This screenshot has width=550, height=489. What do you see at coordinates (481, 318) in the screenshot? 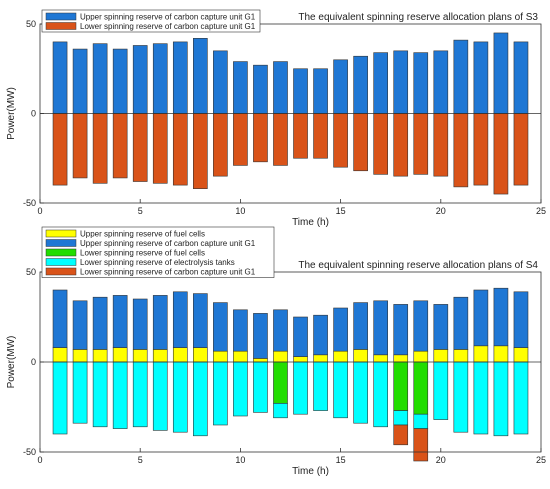
I see `bar-series2-t22` at bounding box center [481, 318].